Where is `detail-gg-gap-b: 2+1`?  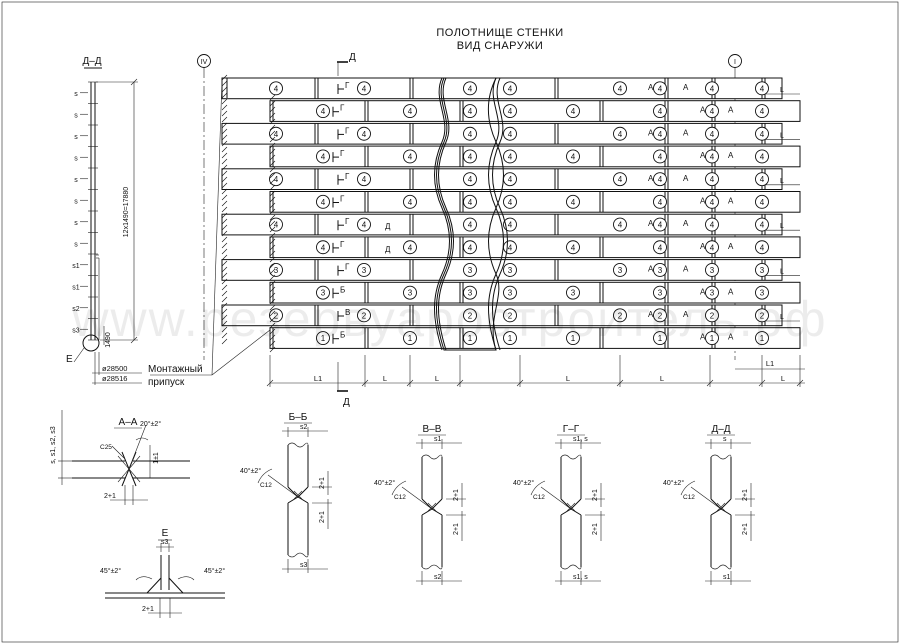 detail-gg-gap-b: 2+1 is located at coordinates (595, 529).